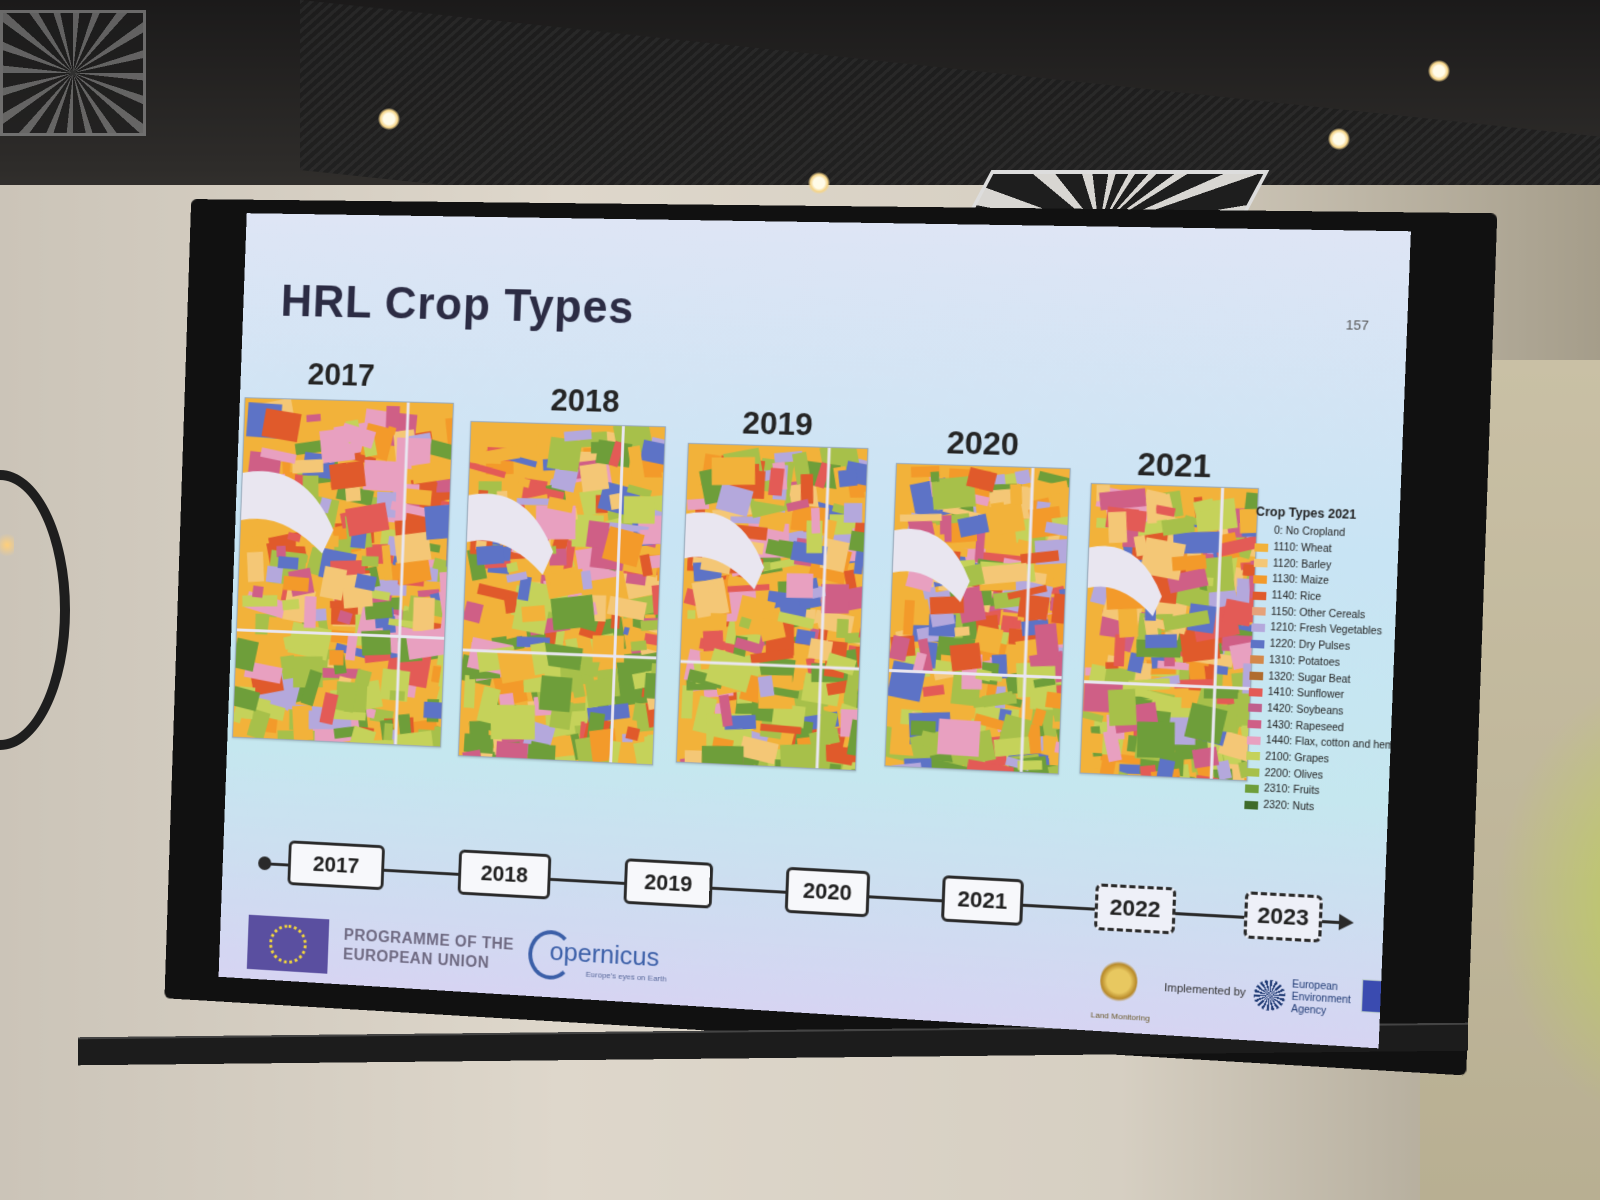 The width and height of the screenshot is (1600, 1200). Describe the element at coordinates (429, 950) in the screenshot. I see `programme-text: PROGRAMME OF THE EUROPEAN UNION` at that location.